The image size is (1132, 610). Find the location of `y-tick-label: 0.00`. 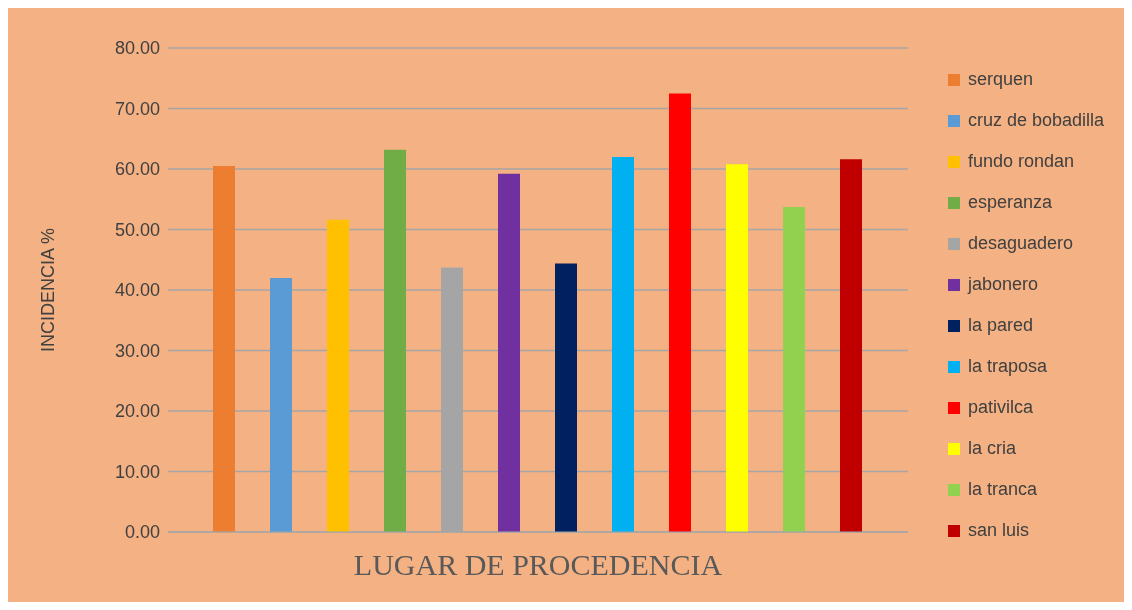

y-tick-label: 0.00 is located at coordinates (142, 532).